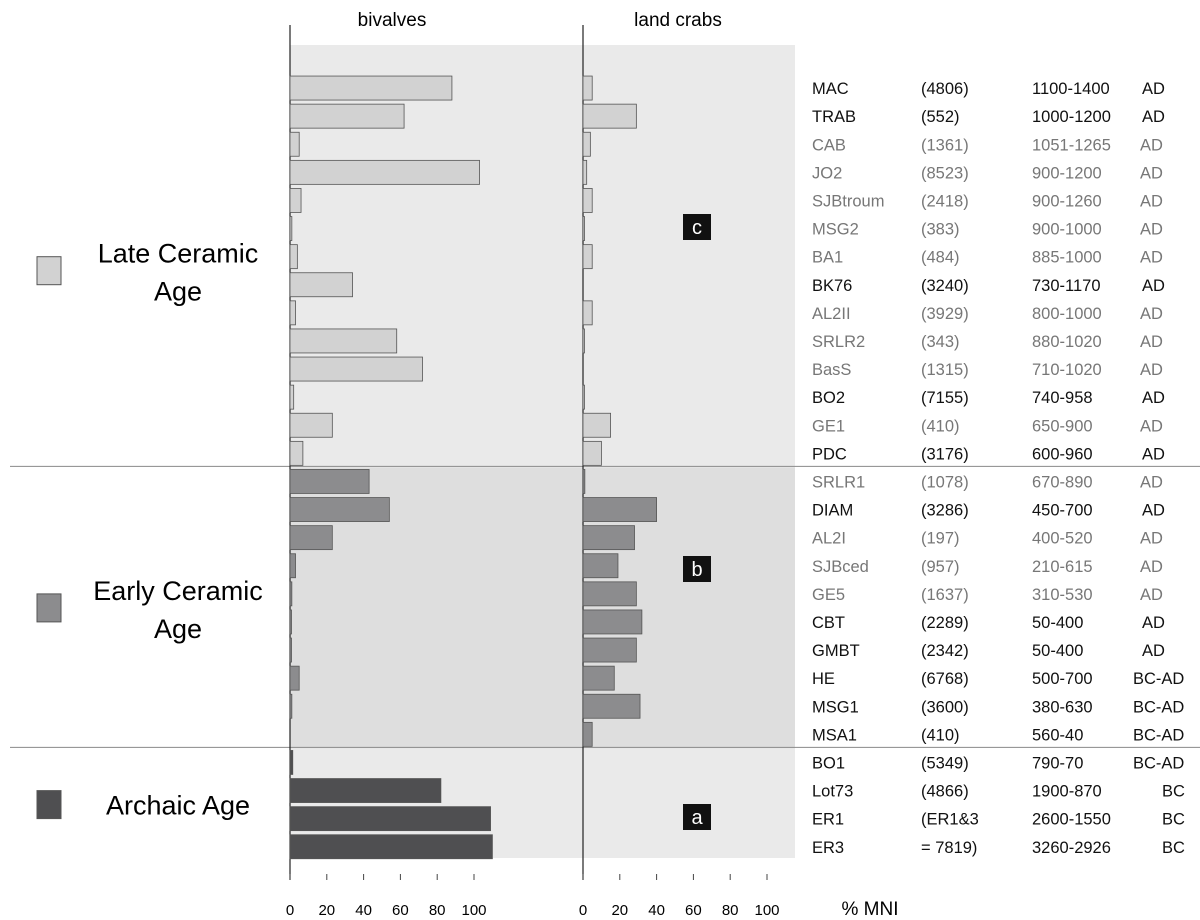  Describe the element at coordinates (1062, 679) in the screenshot. I see `site-date: 500-700` at that location.